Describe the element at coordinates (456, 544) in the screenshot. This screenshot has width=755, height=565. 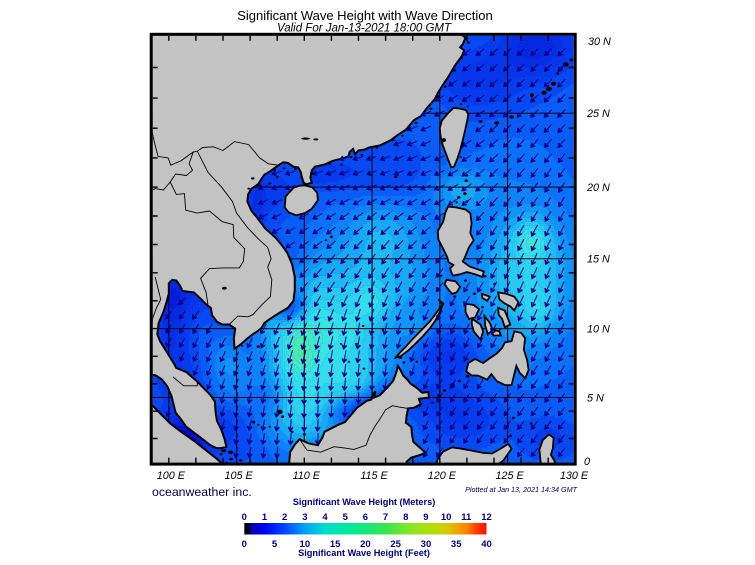
I see `svg-text: 35` at that location.